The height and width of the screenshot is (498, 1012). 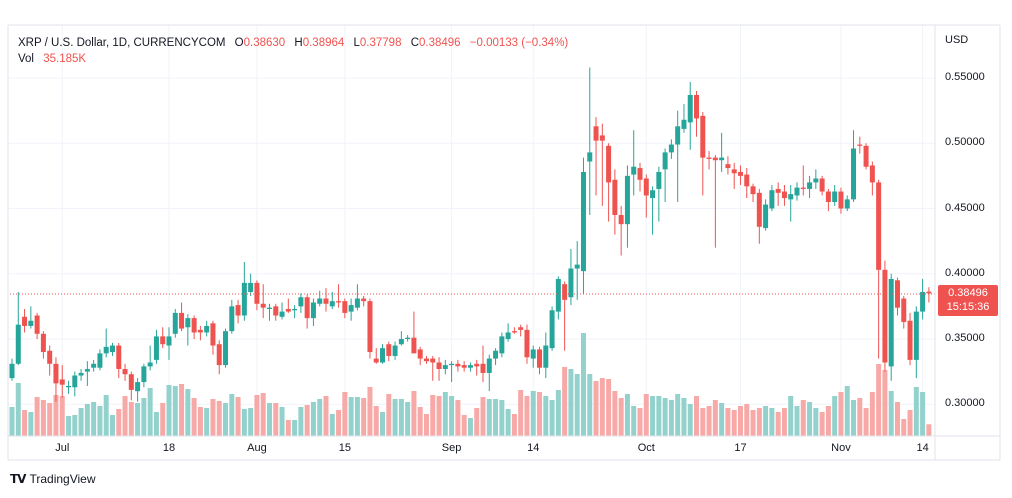 What do you see at coordinates (62, 448) in the screenshot?
I see `x-tick-label: Jul` at bounding box center [62, 448].